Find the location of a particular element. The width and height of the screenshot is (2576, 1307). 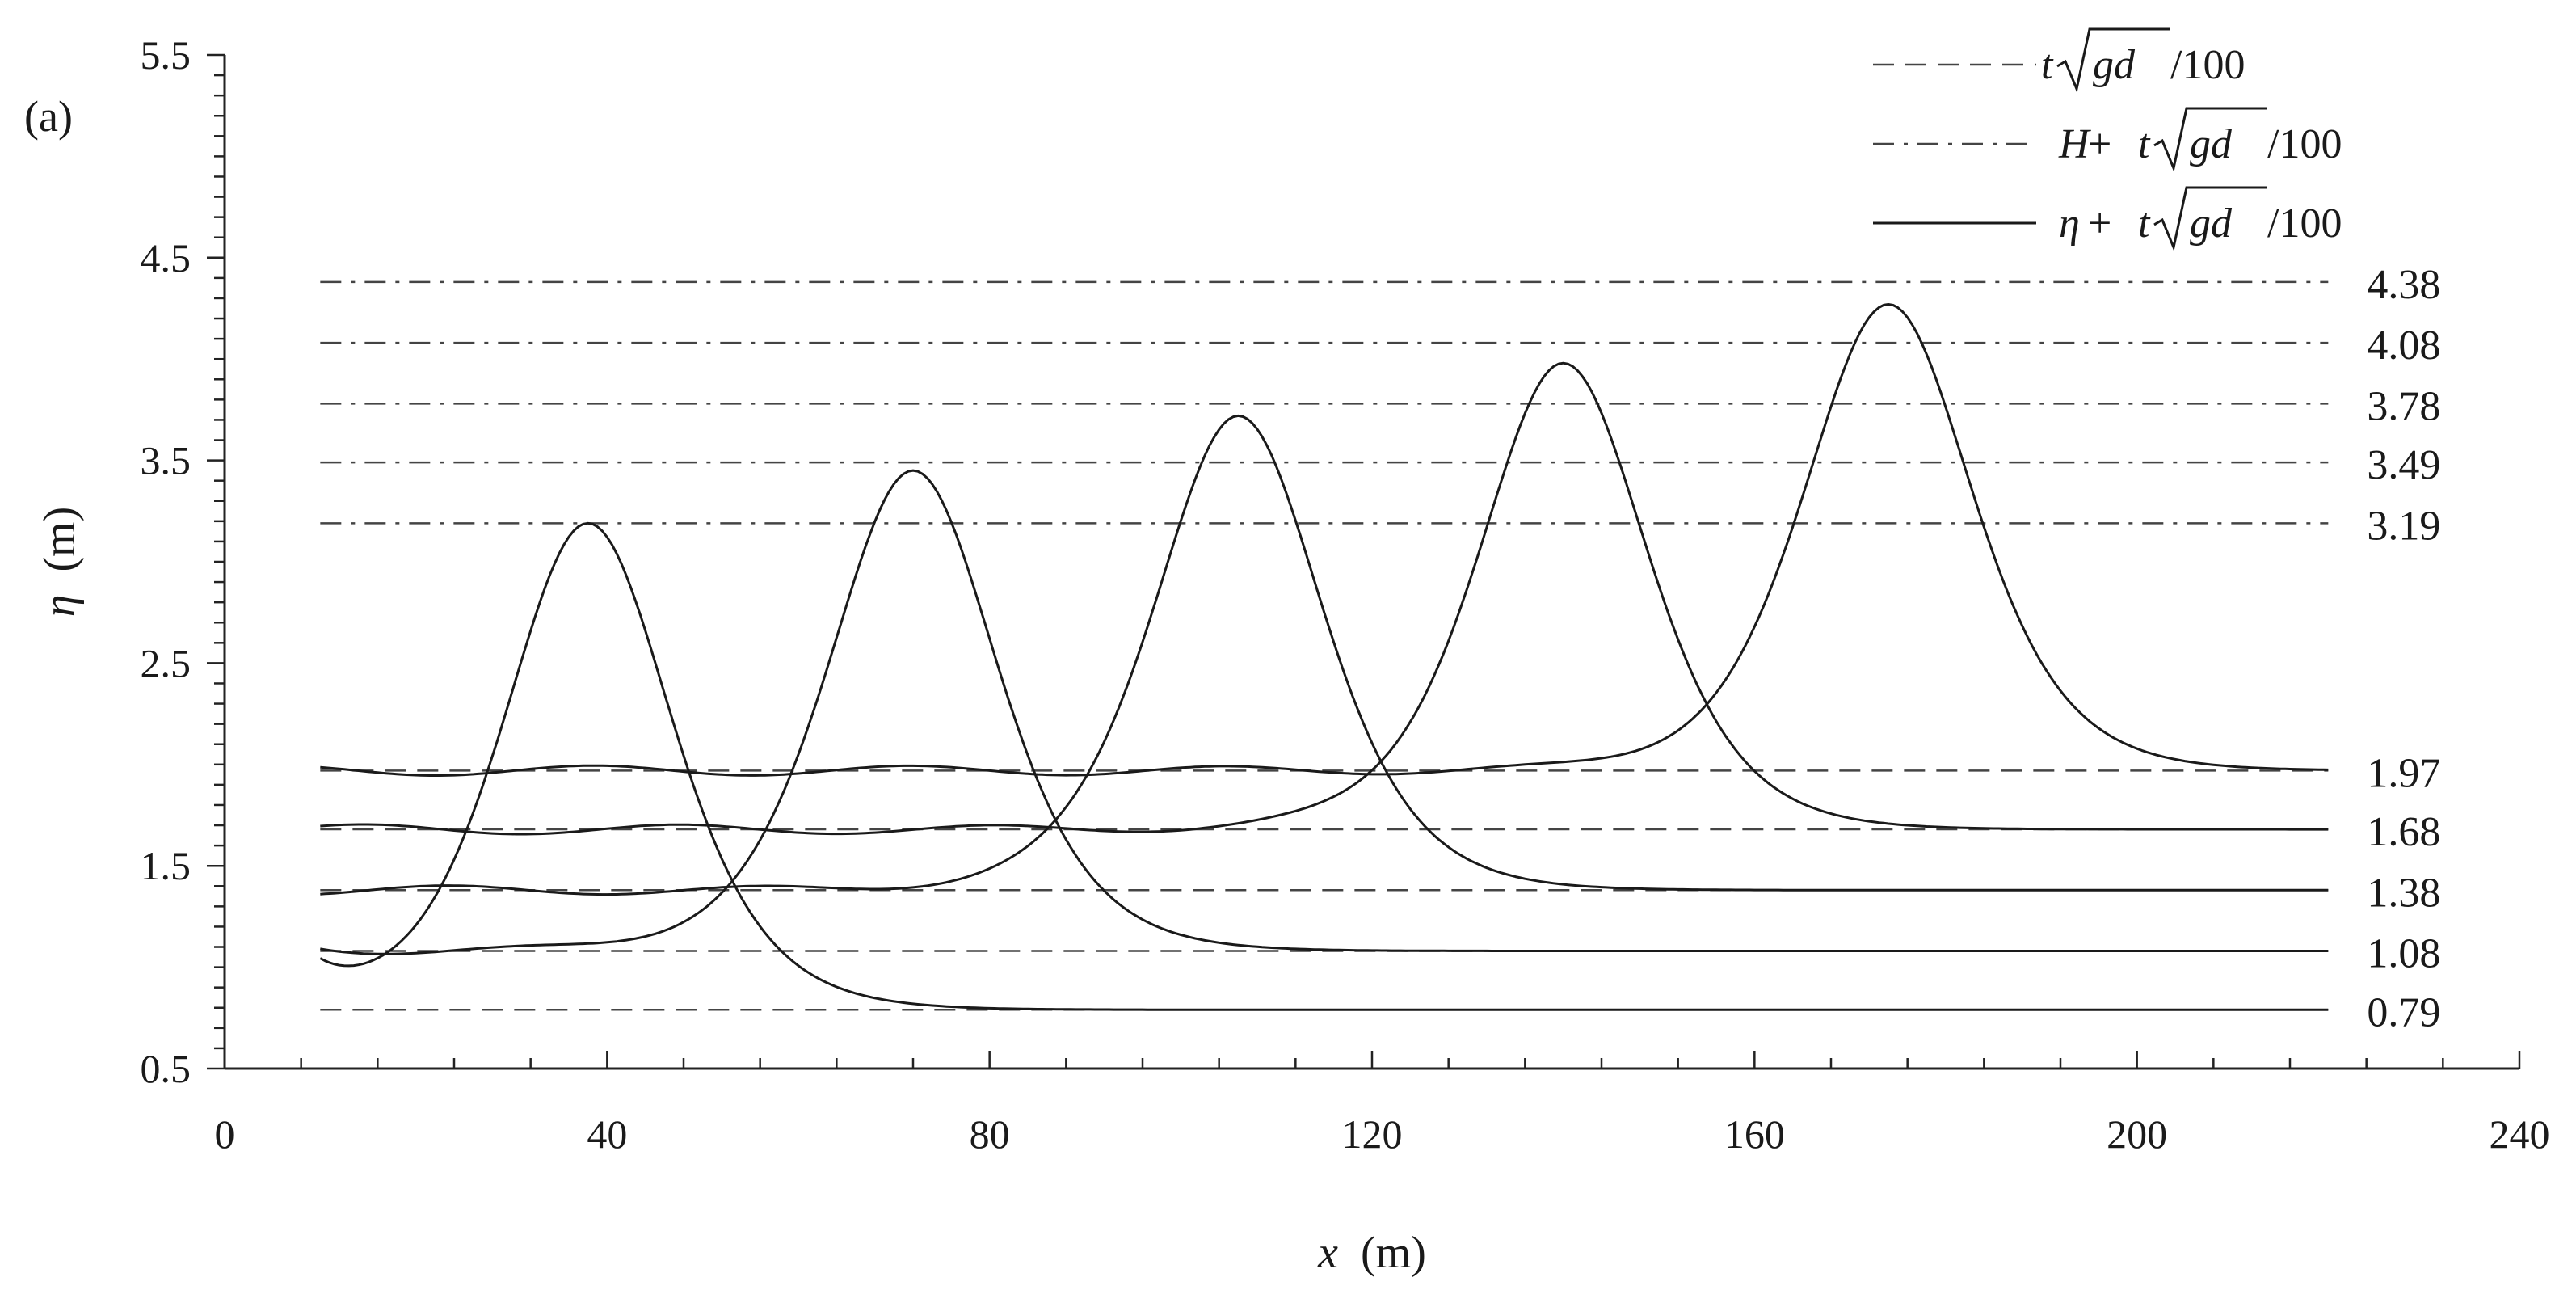

y-tick-label: 4.5 is located at coordinates (166, 257).